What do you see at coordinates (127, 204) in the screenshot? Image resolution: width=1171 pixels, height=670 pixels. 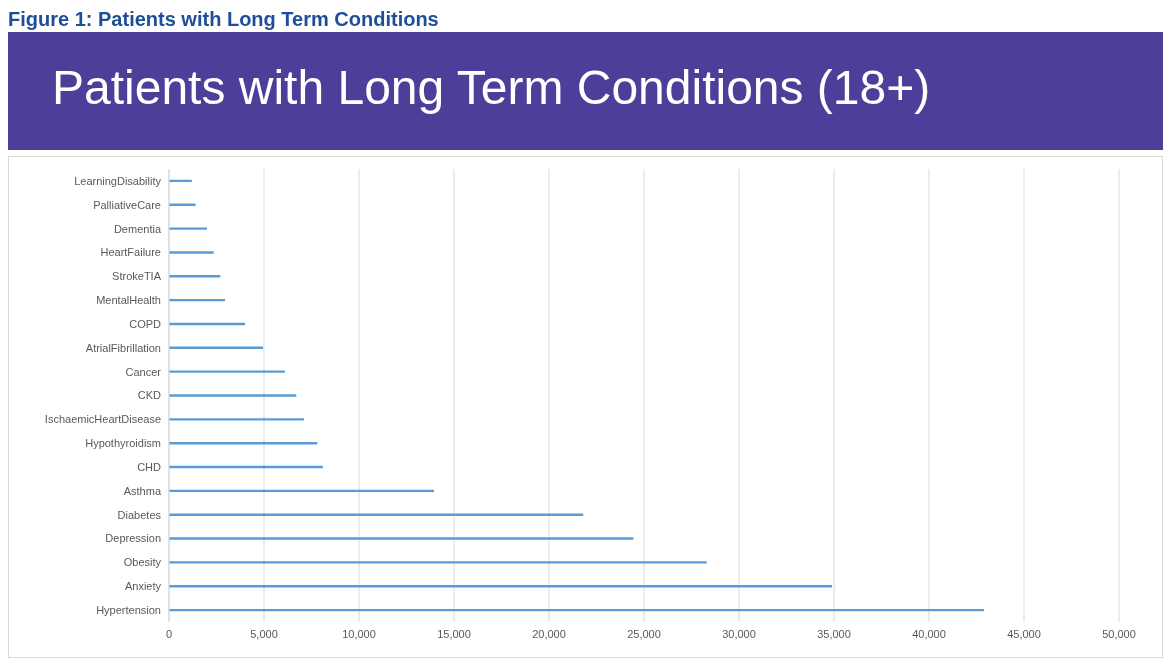 I see `y-tick-label: PalliativeCare` at bounding box center [127, 204].